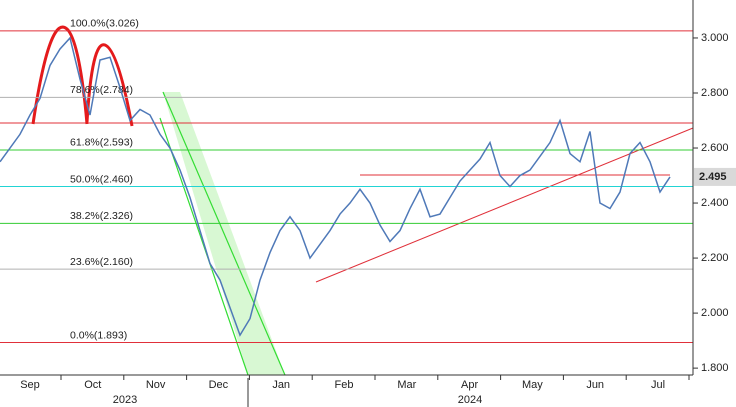 The image size is (736, 407). I want to click on fib-label: 100.0%(3.026), so click(104, 24).